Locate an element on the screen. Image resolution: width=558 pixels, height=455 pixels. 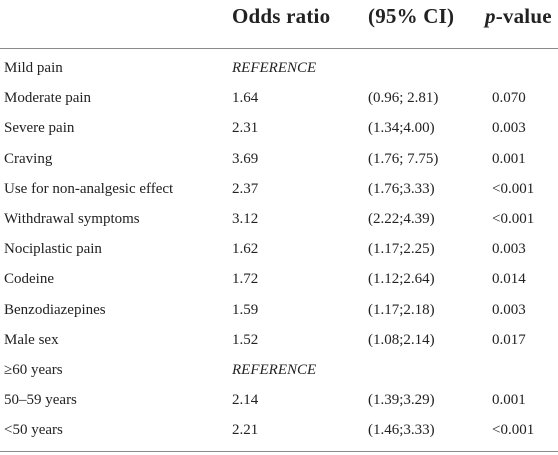
row-label: Use for non-analgesic effect is located at coordinates (89, 188).